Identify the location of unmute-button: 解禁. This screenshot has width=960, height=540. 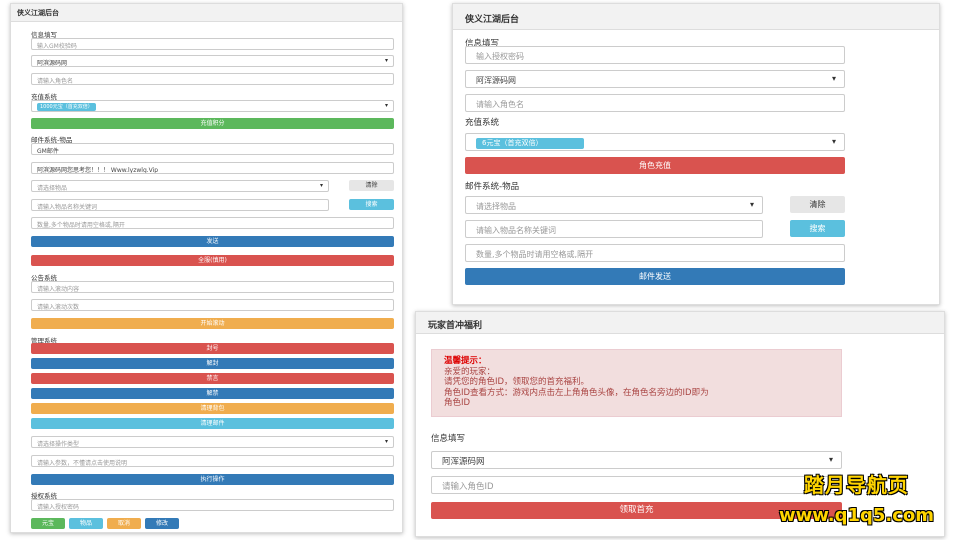
(212, 393).